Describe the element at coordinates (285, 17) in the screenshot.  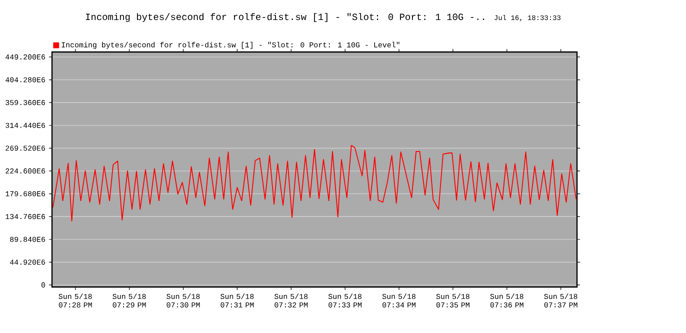
I see `chart-title: Incoming bytes/second for rolfe-dist.sw [1] - "Slot: 0 Port: 1 10G -..` at that location.